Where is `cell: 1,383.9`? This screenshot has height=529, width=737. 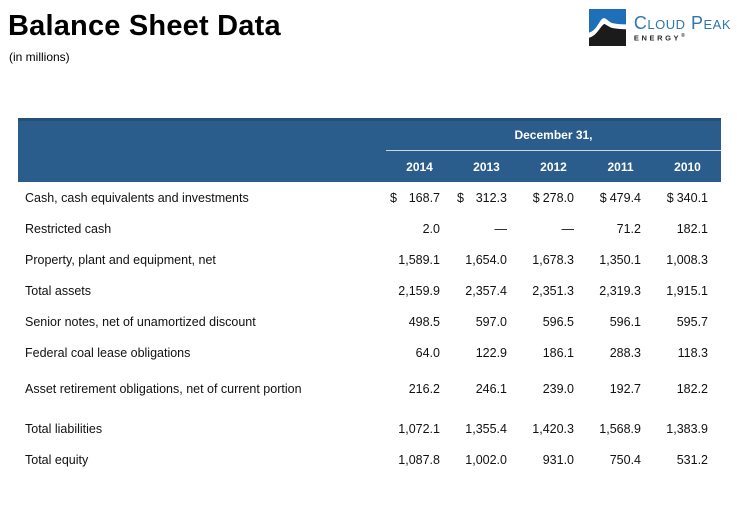
cell: 1,383.9 is located at coordinates (687, 429).